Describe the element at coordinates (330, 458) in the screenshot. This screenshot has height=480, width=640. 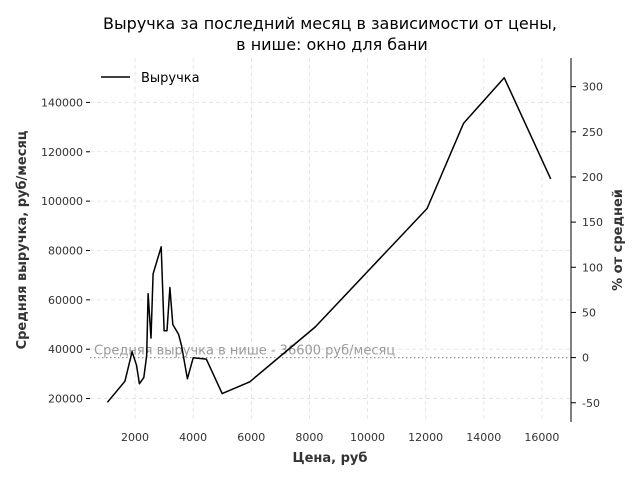
I see `x-axis-label: Цена, руб` at that location.